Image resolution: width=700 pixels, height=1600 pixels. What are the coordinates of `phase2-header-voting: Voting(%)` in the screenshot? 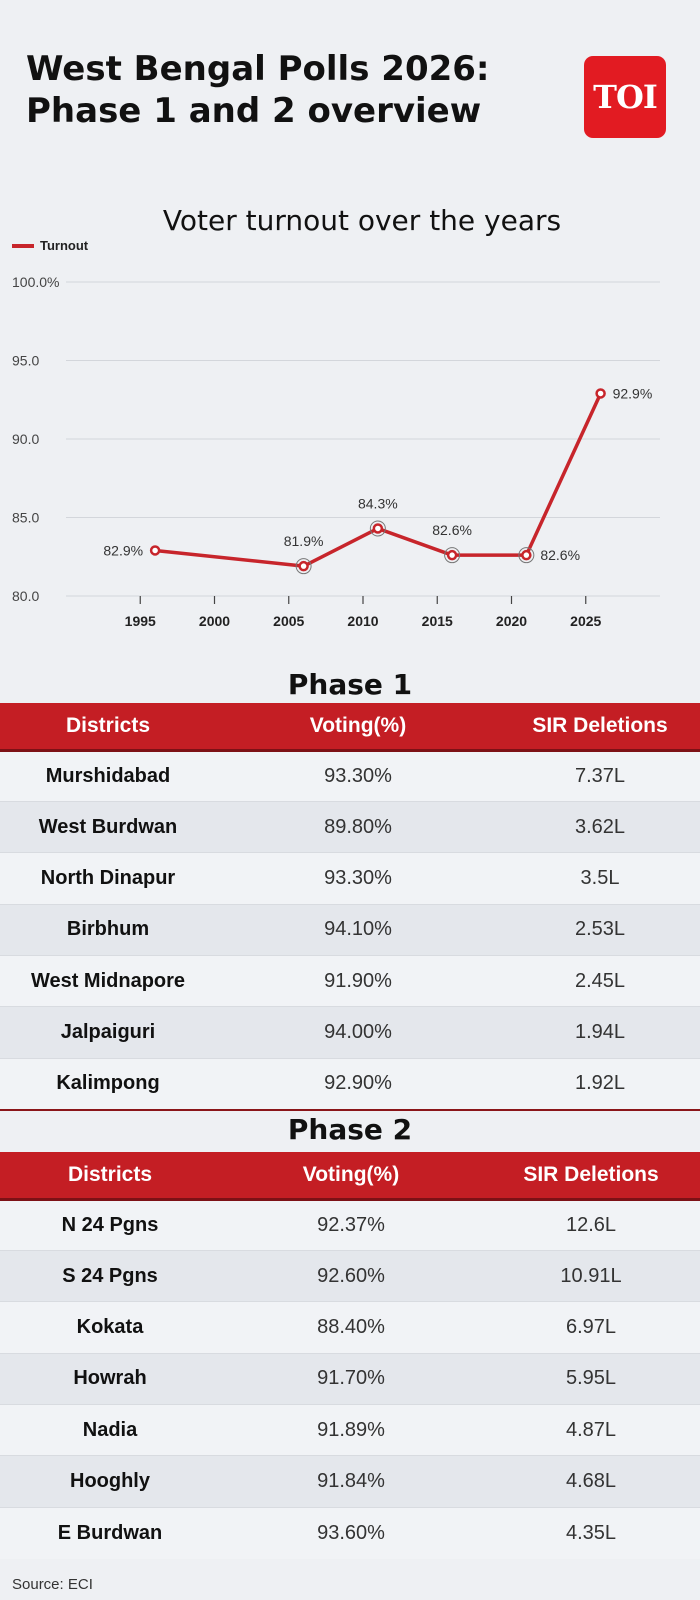 It's located at (351, 1176).